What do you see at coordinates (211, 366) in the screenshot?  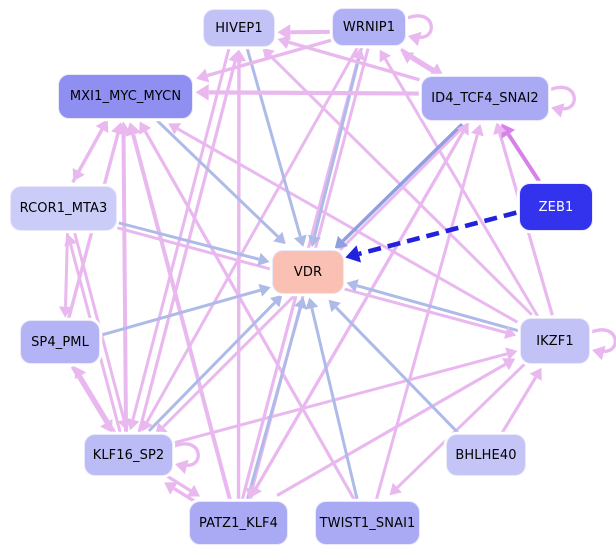 I see `graph-edge-klf16-sp2-to-vdr` at bounding box center [211, 366].